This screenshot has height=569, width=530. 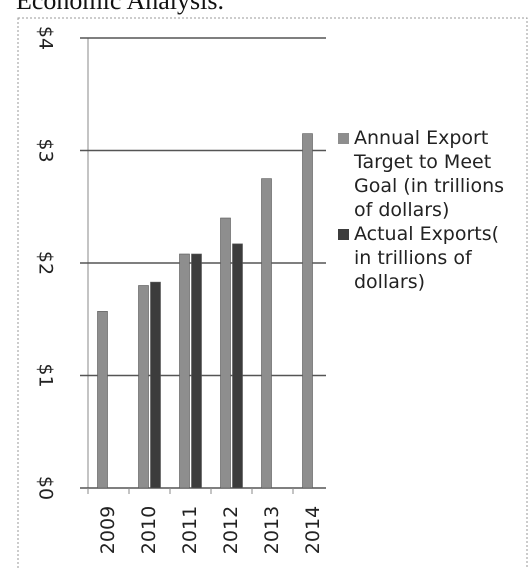 I want to click on header-text: Economic Analysis., so click(x=120, y=7).